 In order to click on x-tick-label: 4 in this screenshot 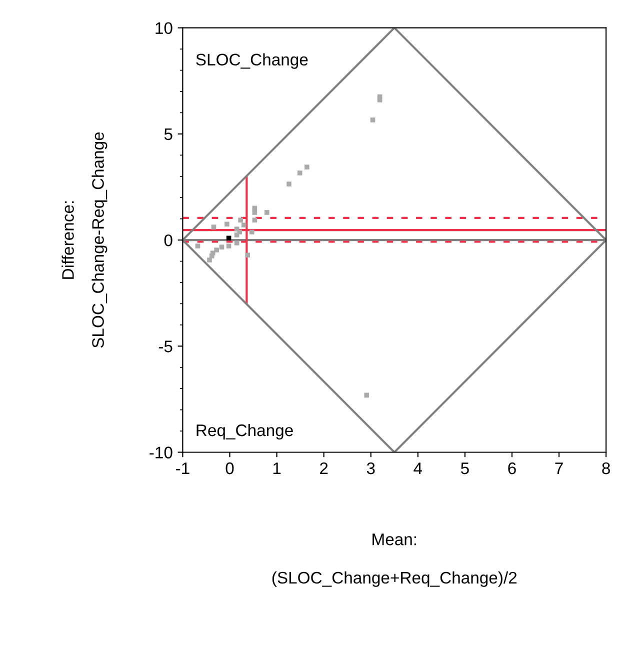, I will do `click(418, 468)`.